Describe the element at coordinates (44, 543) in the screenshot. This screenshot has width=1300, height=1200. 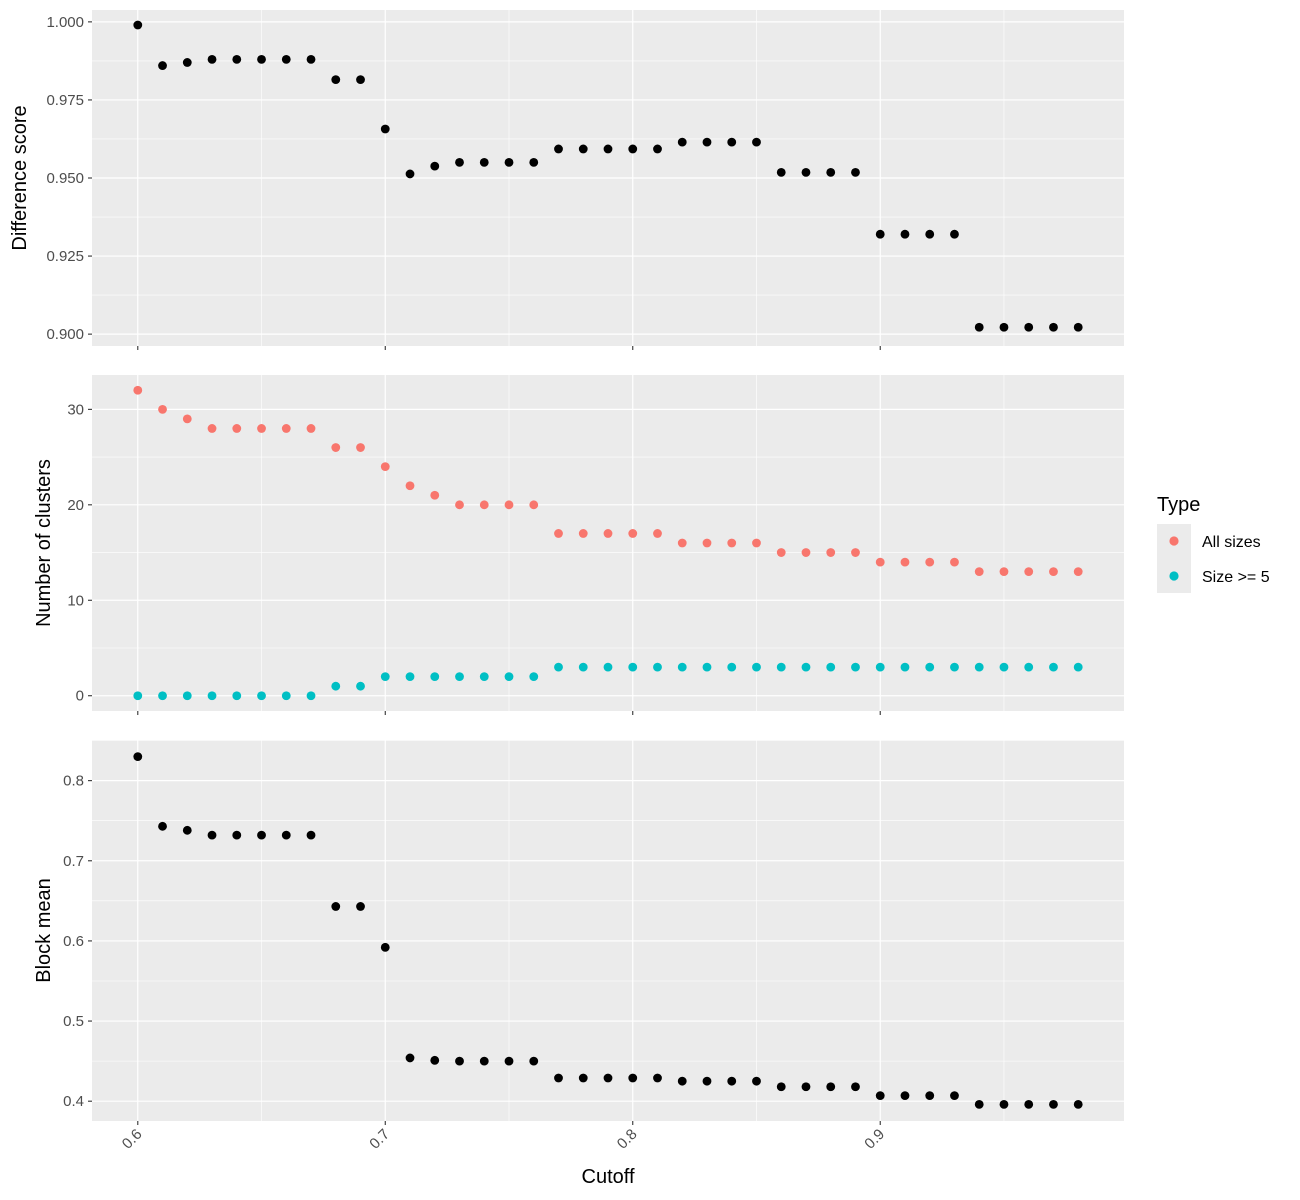
I see `y-axis-title: Number of clusters` at that location.